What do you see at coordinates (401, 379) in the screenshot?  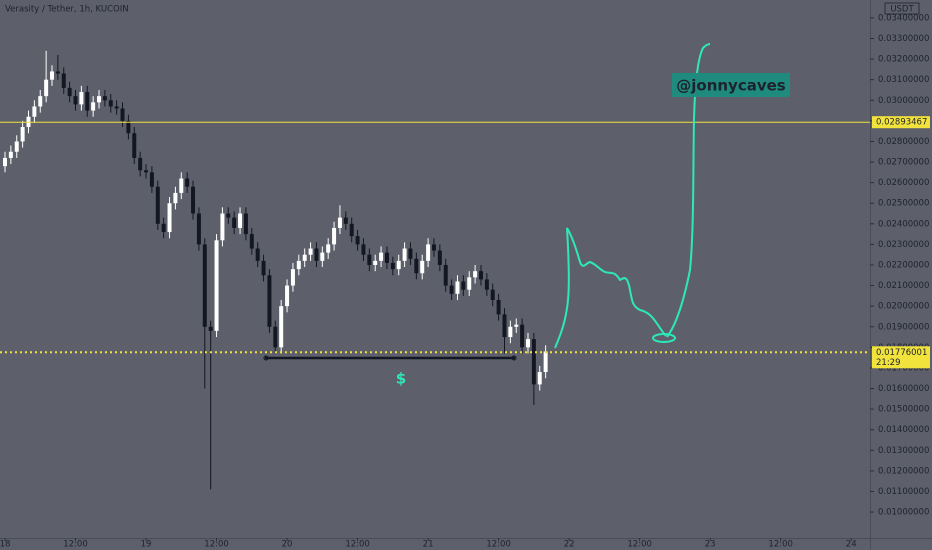 I see `annotation-text: $` at bounding box center [401, 379].